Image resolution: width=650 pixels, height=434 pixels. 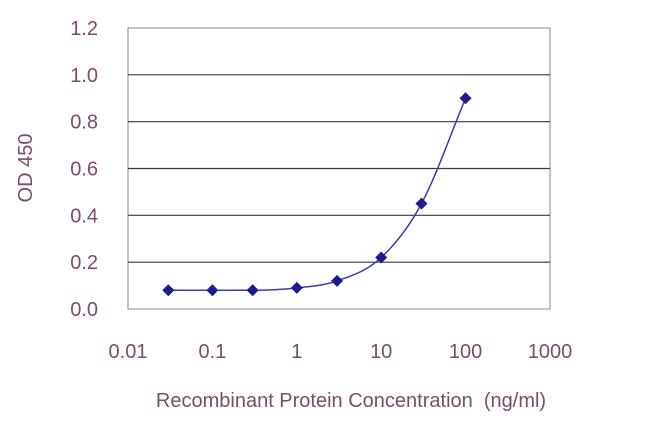 I want to click on y-tick-label: 0.0, so click(x=84, y=310).